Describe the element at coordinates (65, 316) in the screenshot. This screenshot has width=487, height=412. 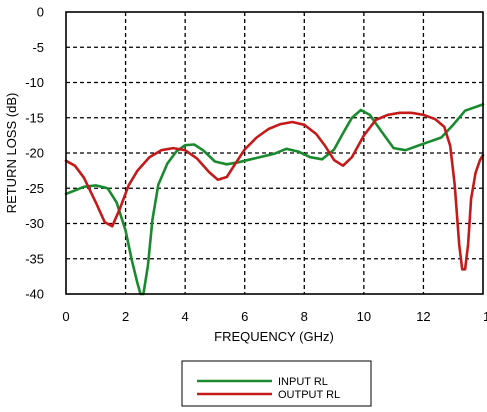
I see `x-tick-label: 0` at that location.